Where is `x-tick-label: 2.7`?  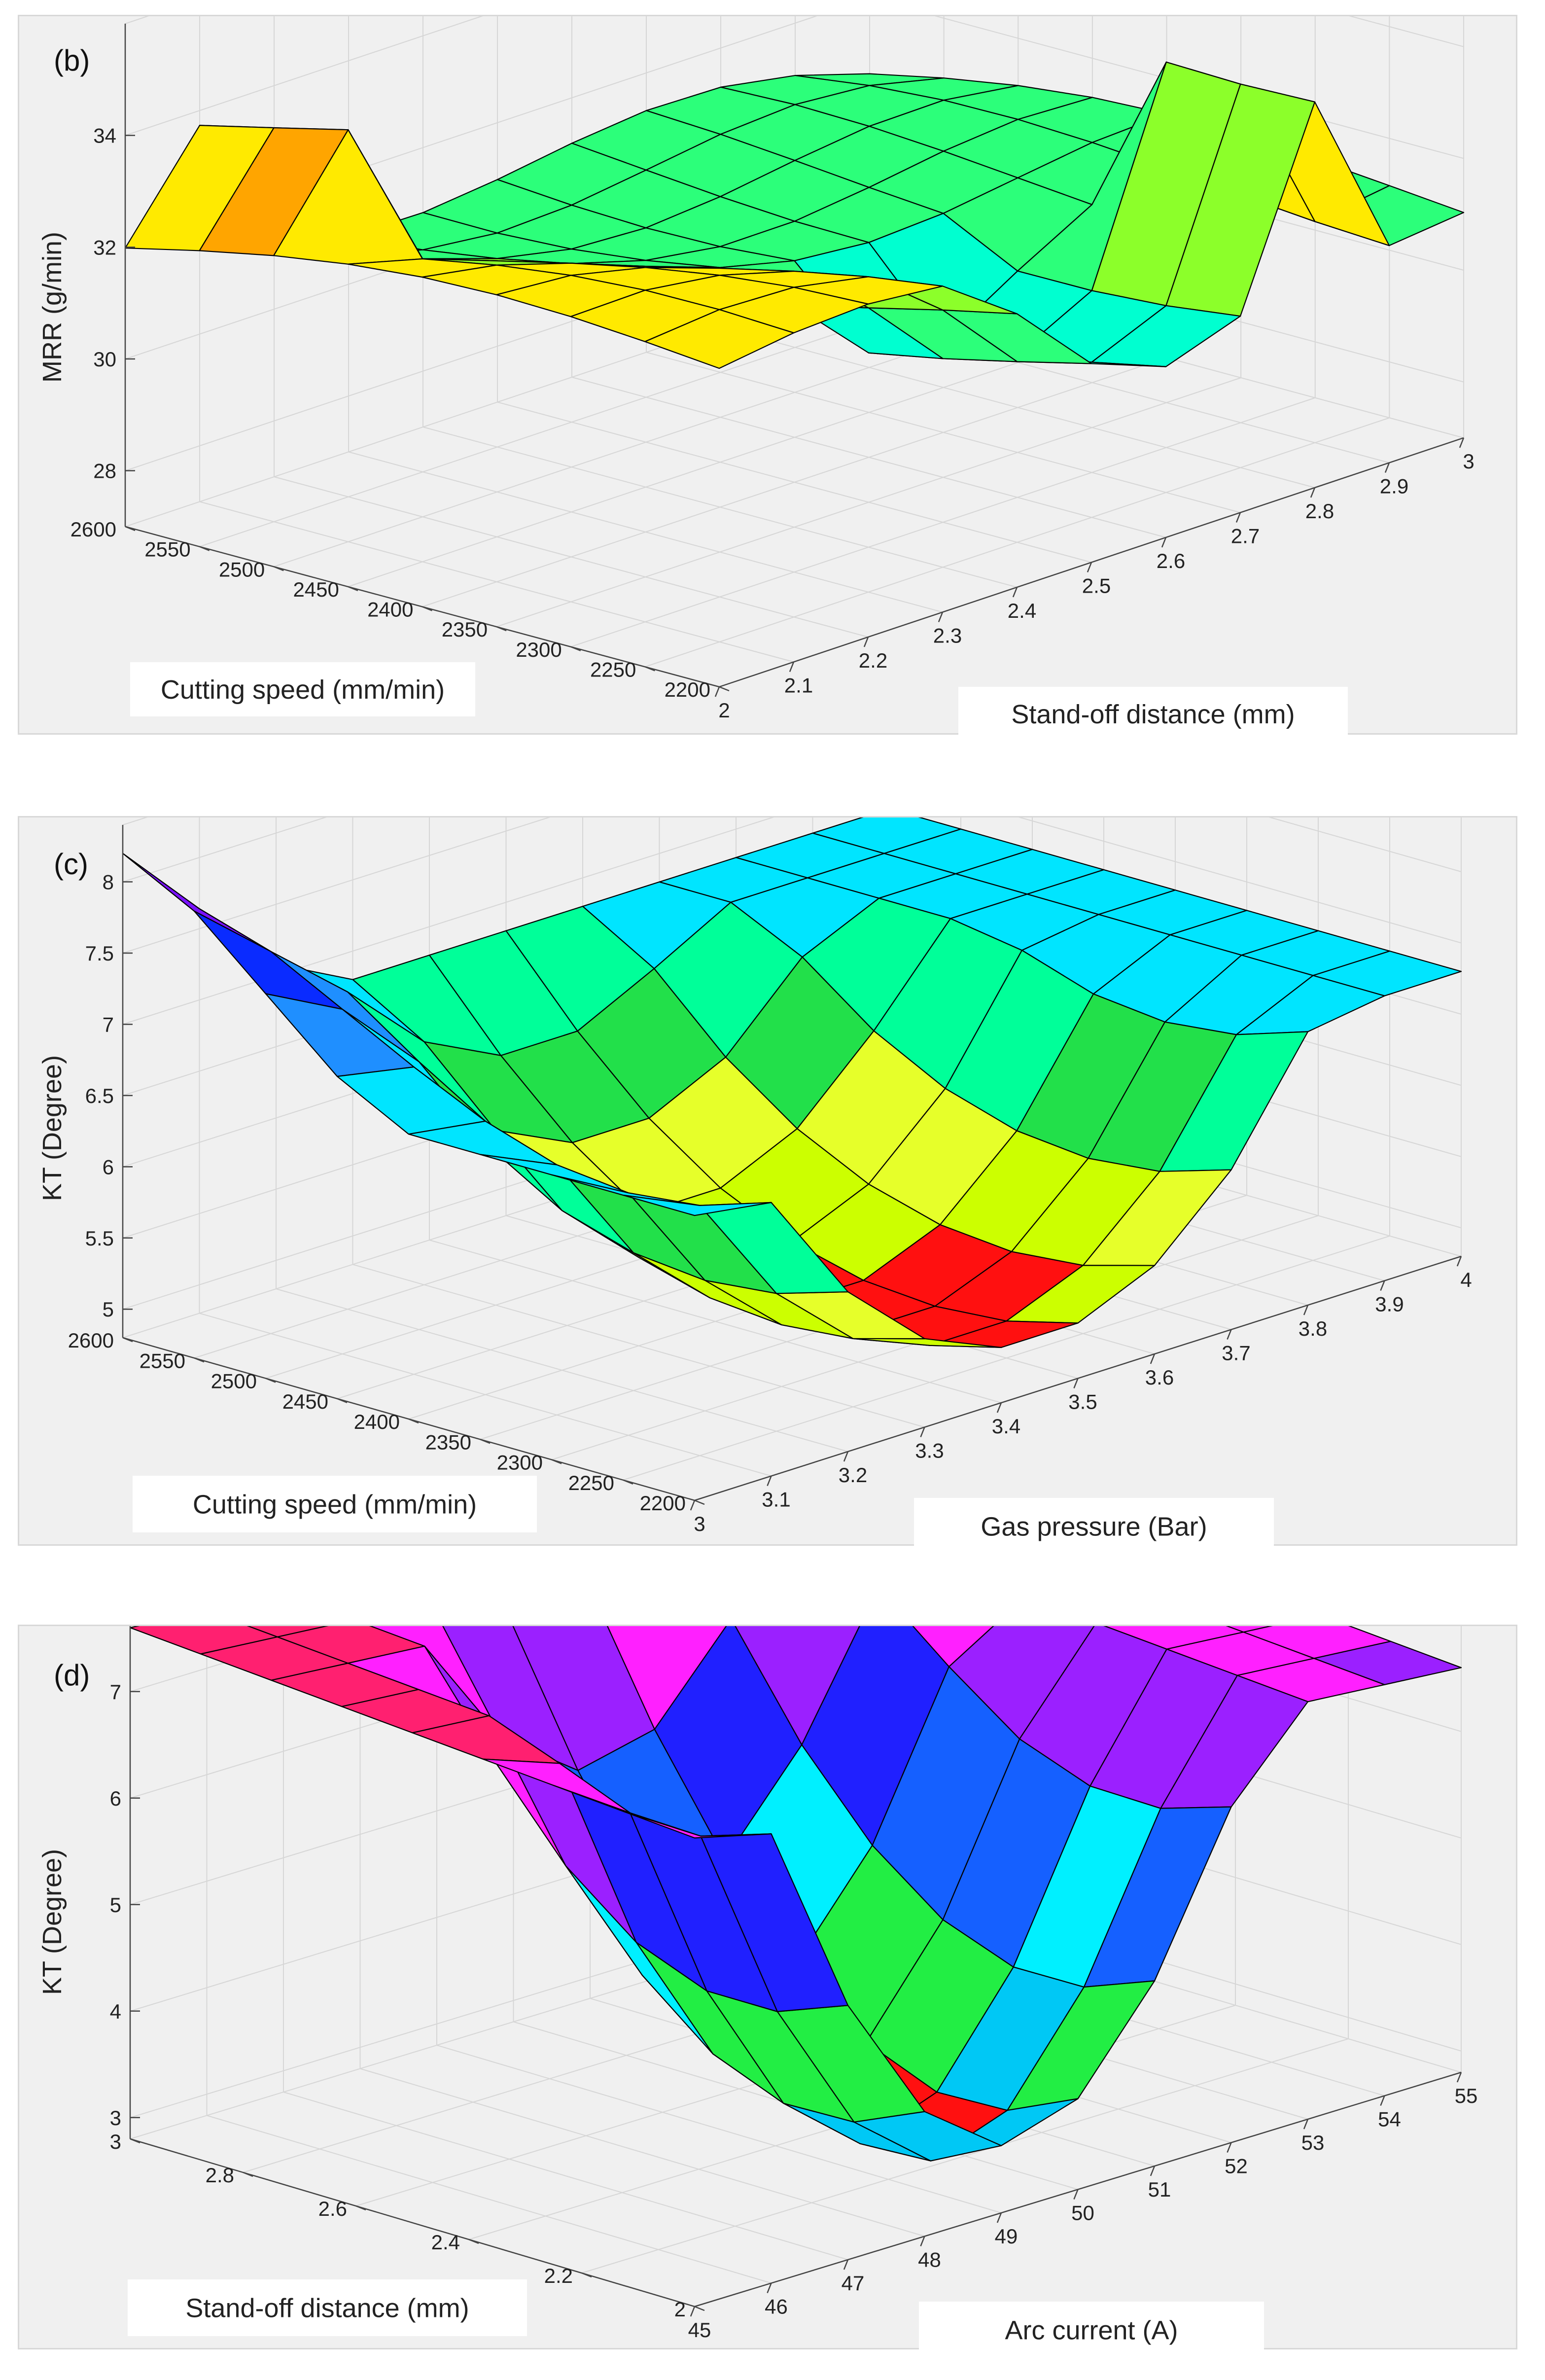 x-tick-label: 2.7 is located at coordinates (1245, 536).